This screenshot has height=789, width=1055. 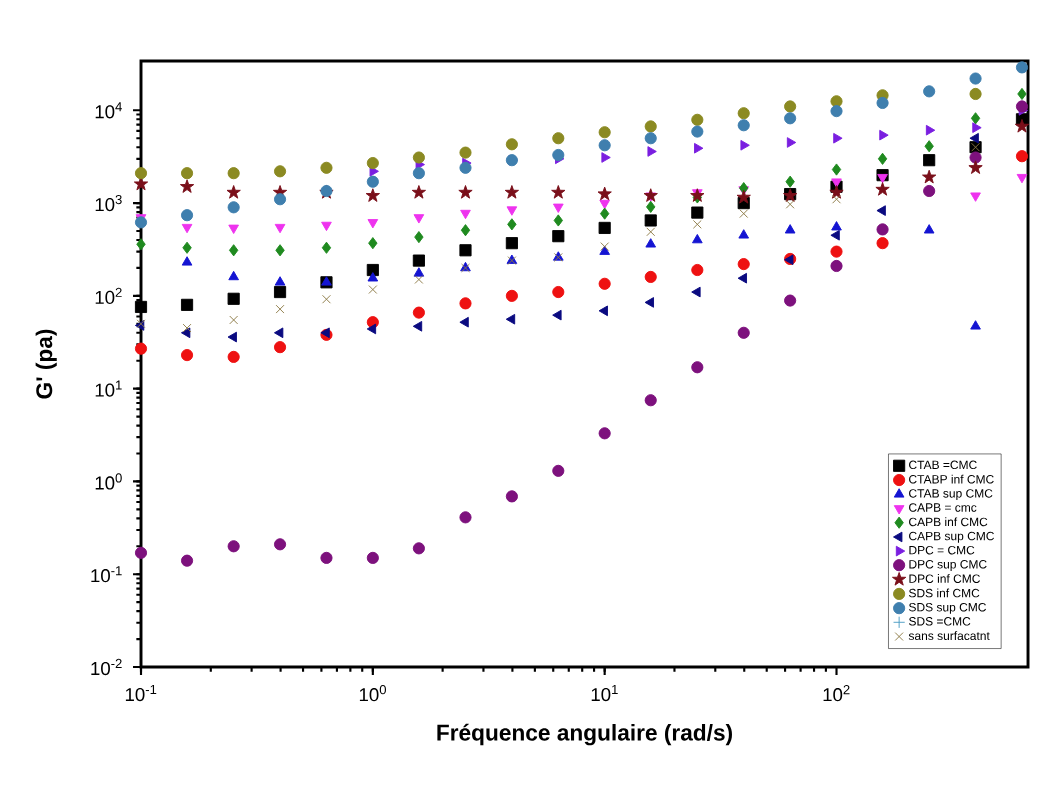 I want to click on y-tick-label: 10$^{0}$, so click(x=108, y=481).